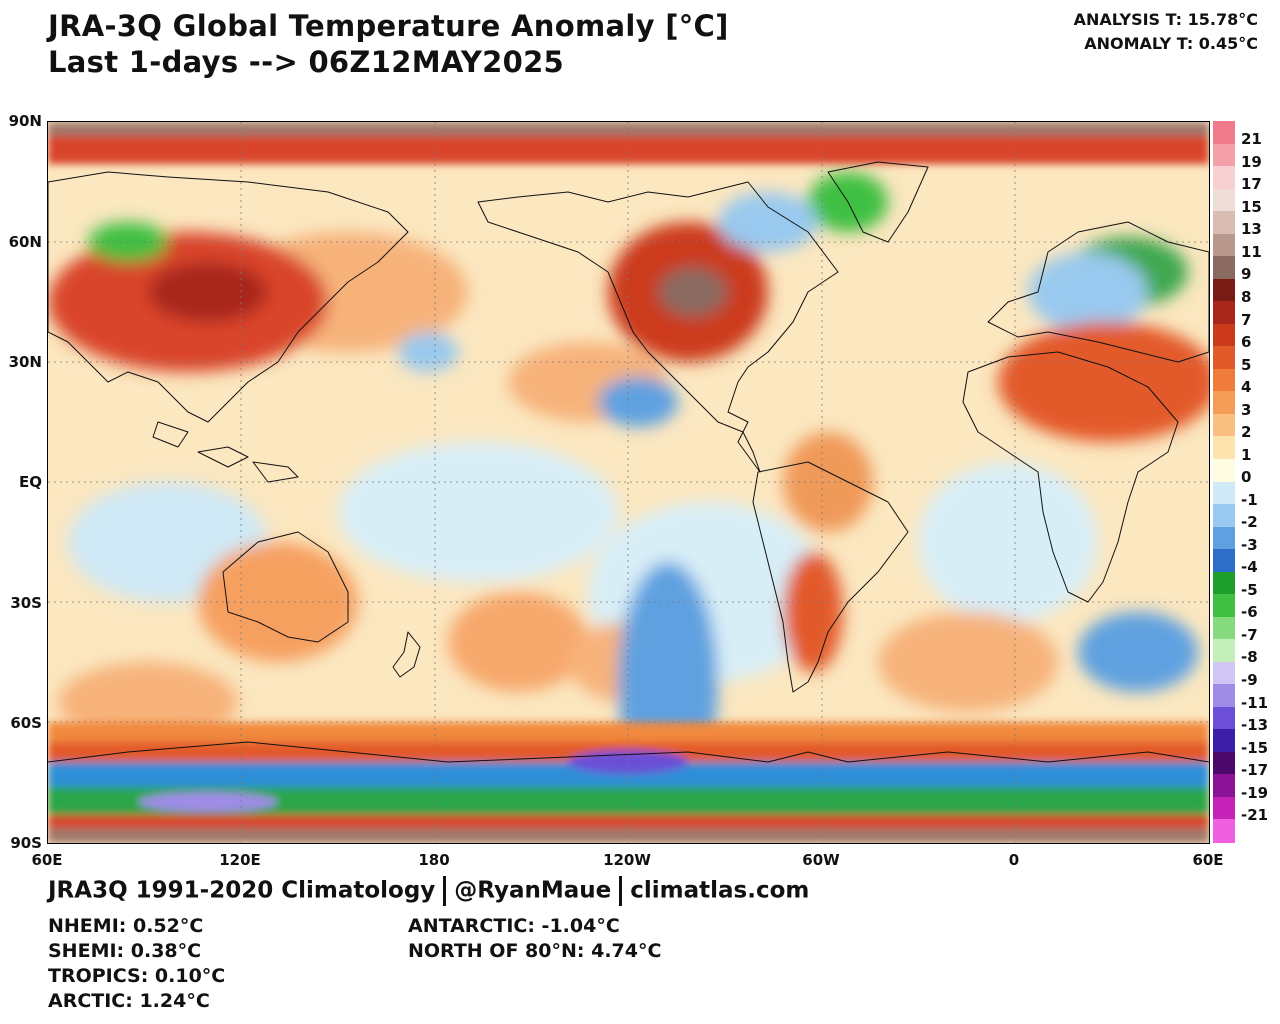  I want to click on lat-label-90s: 90S, so click(26, 843).